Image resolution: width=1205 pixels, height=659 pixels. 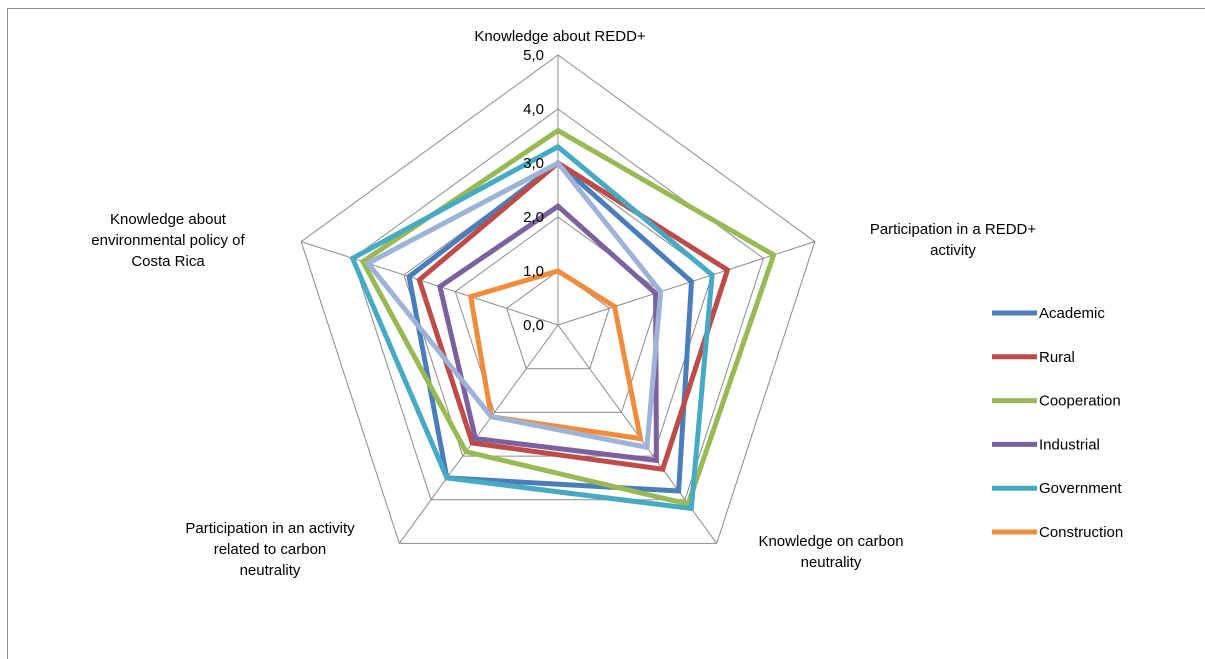 I want to click on axis-label-2: Knowledge on carbon neutrality, so click(x=830, y=552).